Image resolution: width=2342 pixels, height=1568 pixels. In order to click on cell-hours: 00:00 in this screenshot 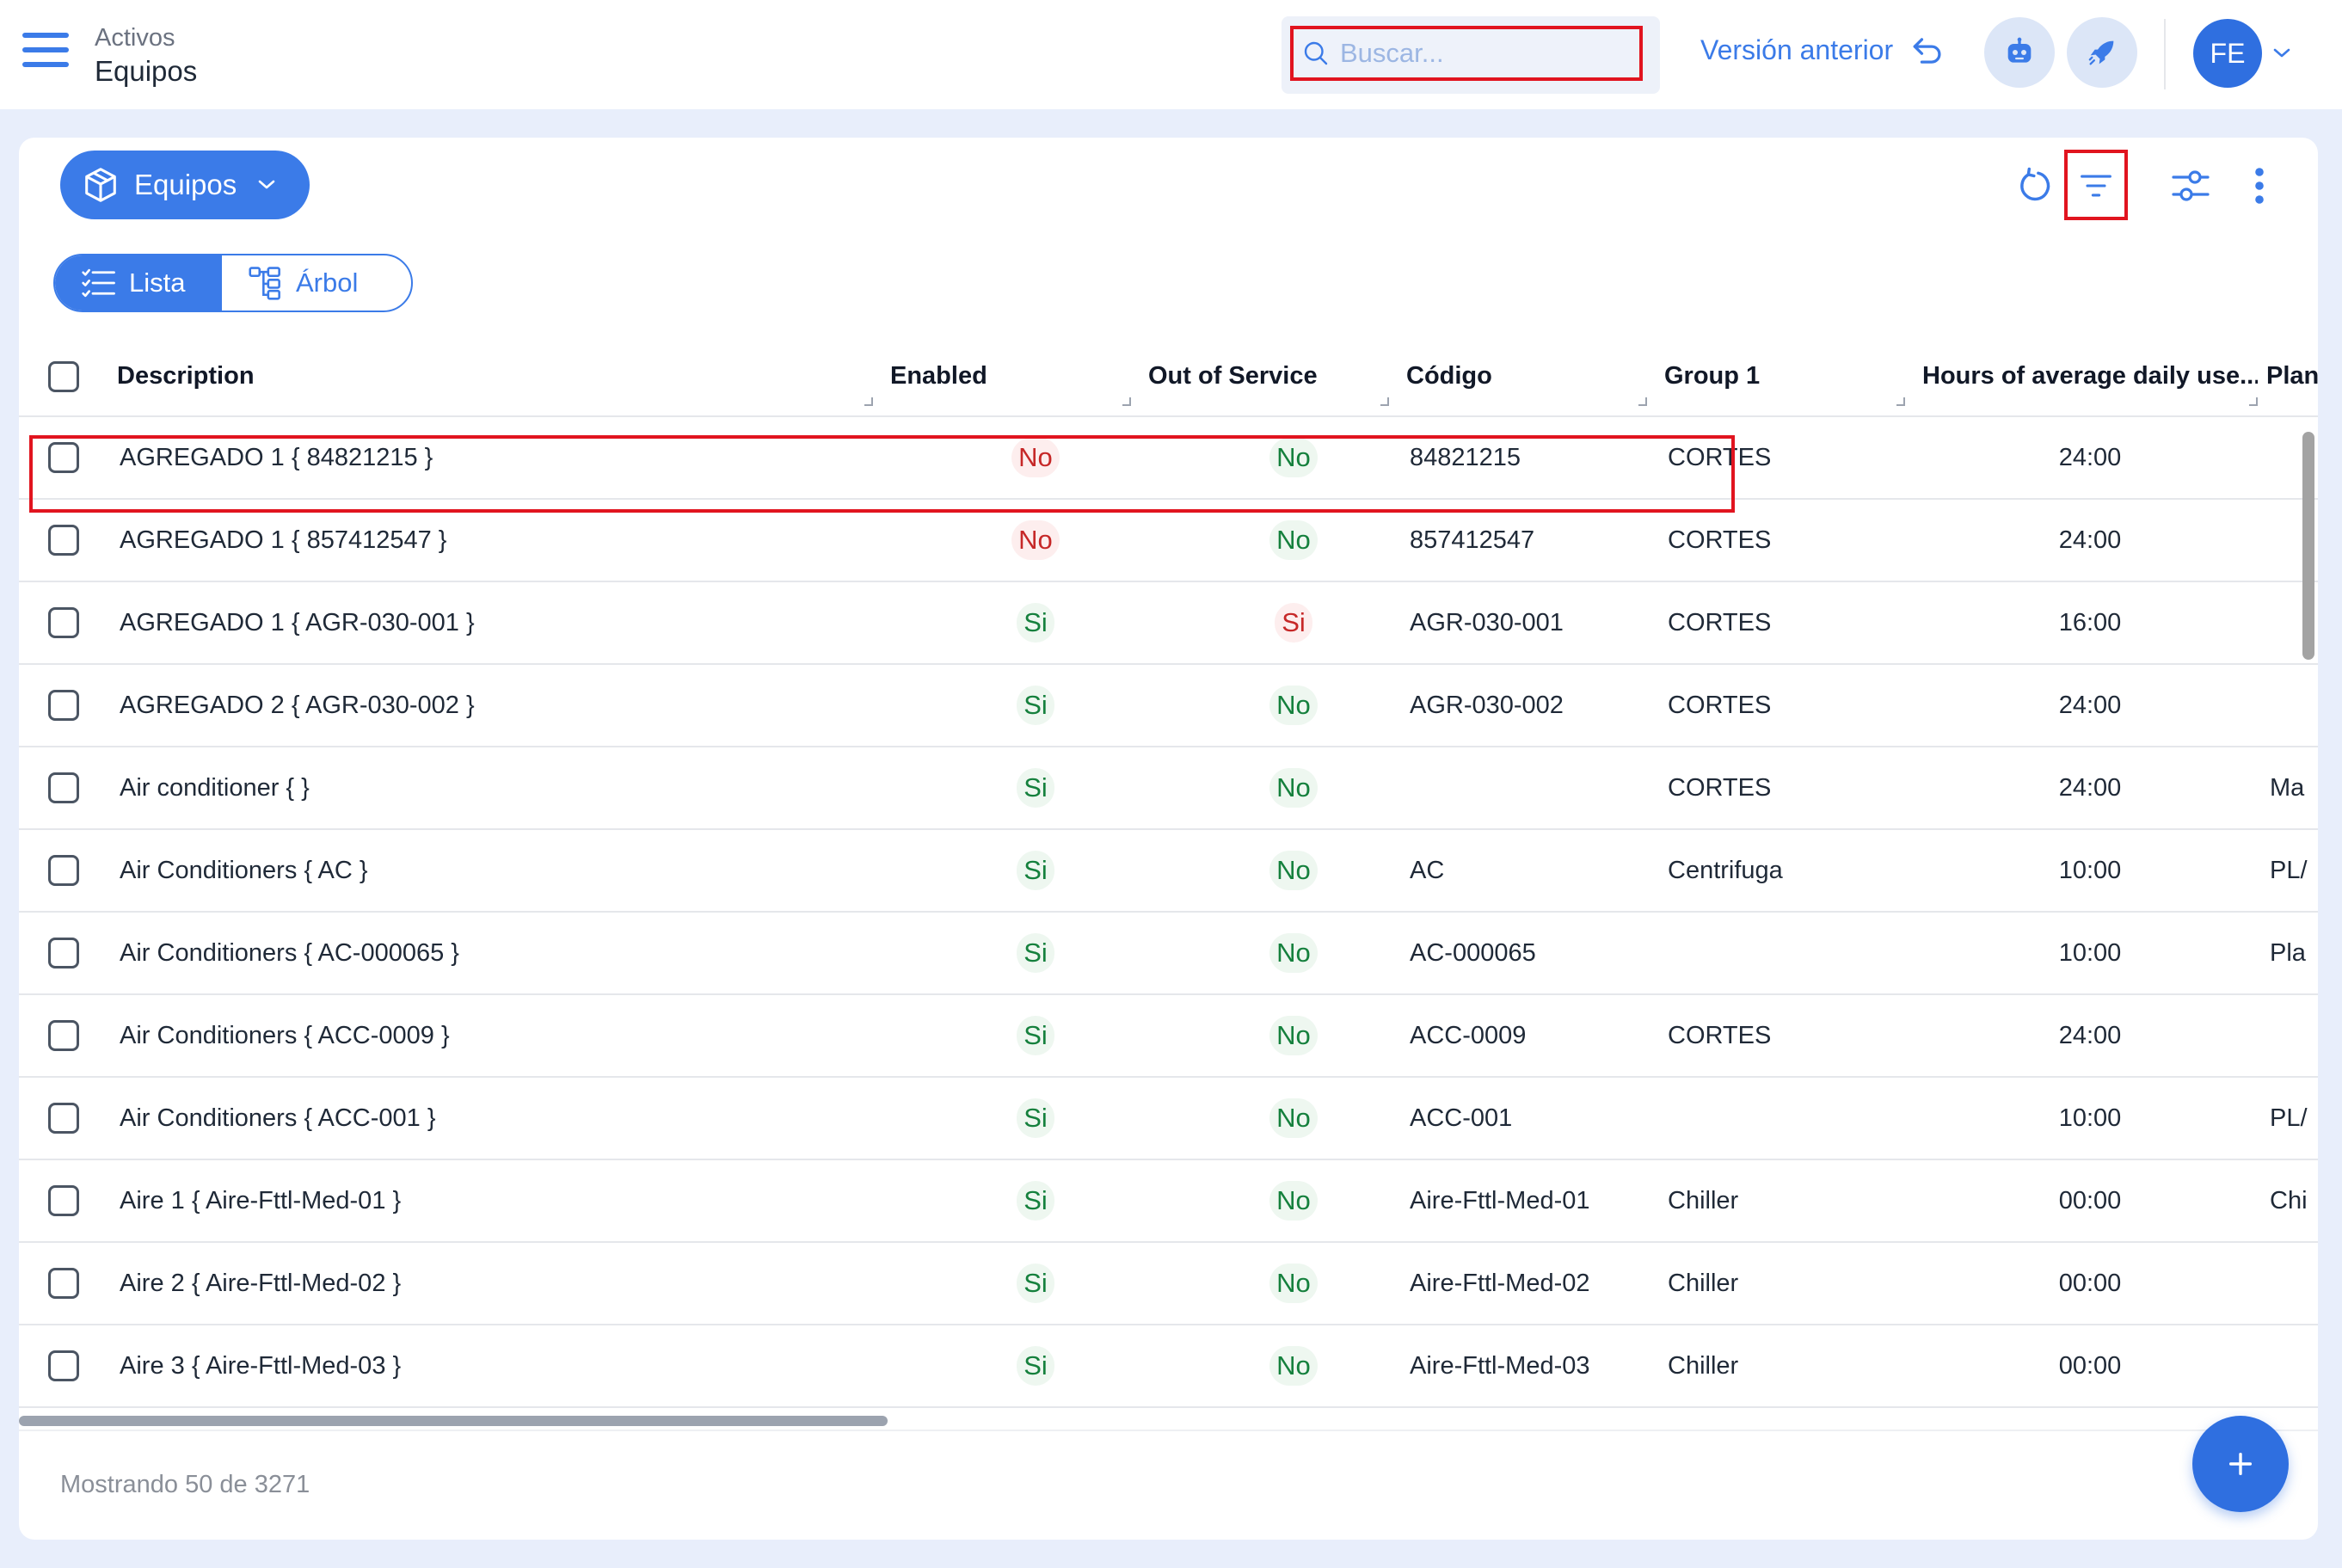, I will do `click(2090, 1283)`.